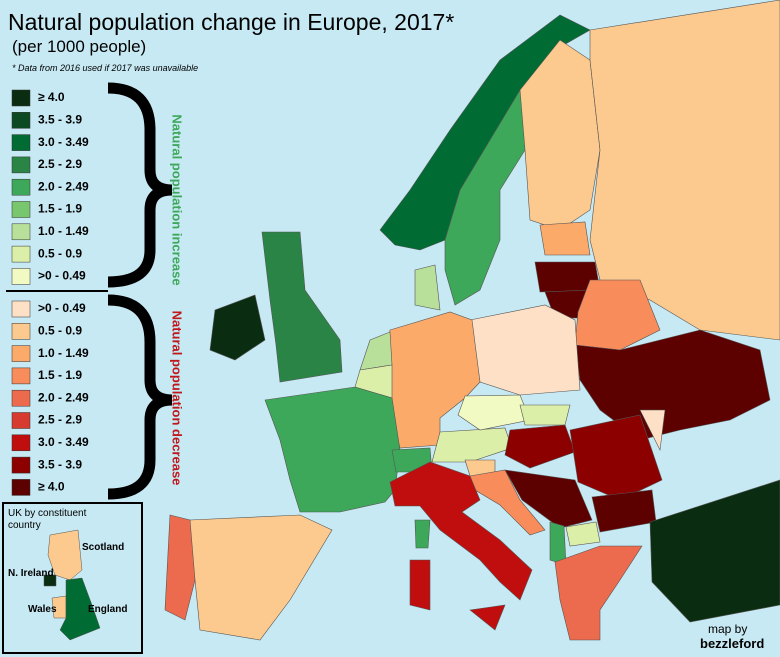  What do you see at coordinates (302, 307) in the screenshot?
I see `united-kingdom` at bounding box center [302, 307].